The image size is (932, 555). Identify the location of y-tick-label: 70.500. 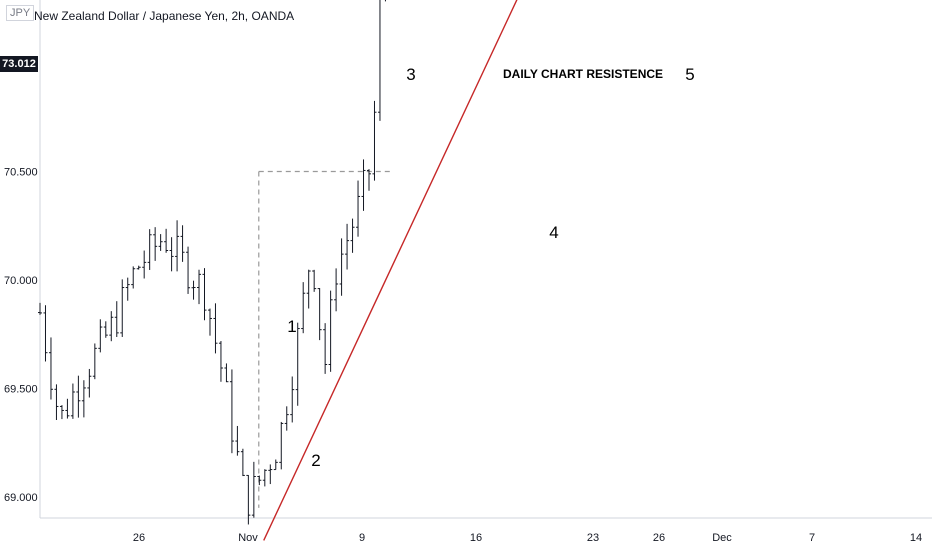
(21, 173).